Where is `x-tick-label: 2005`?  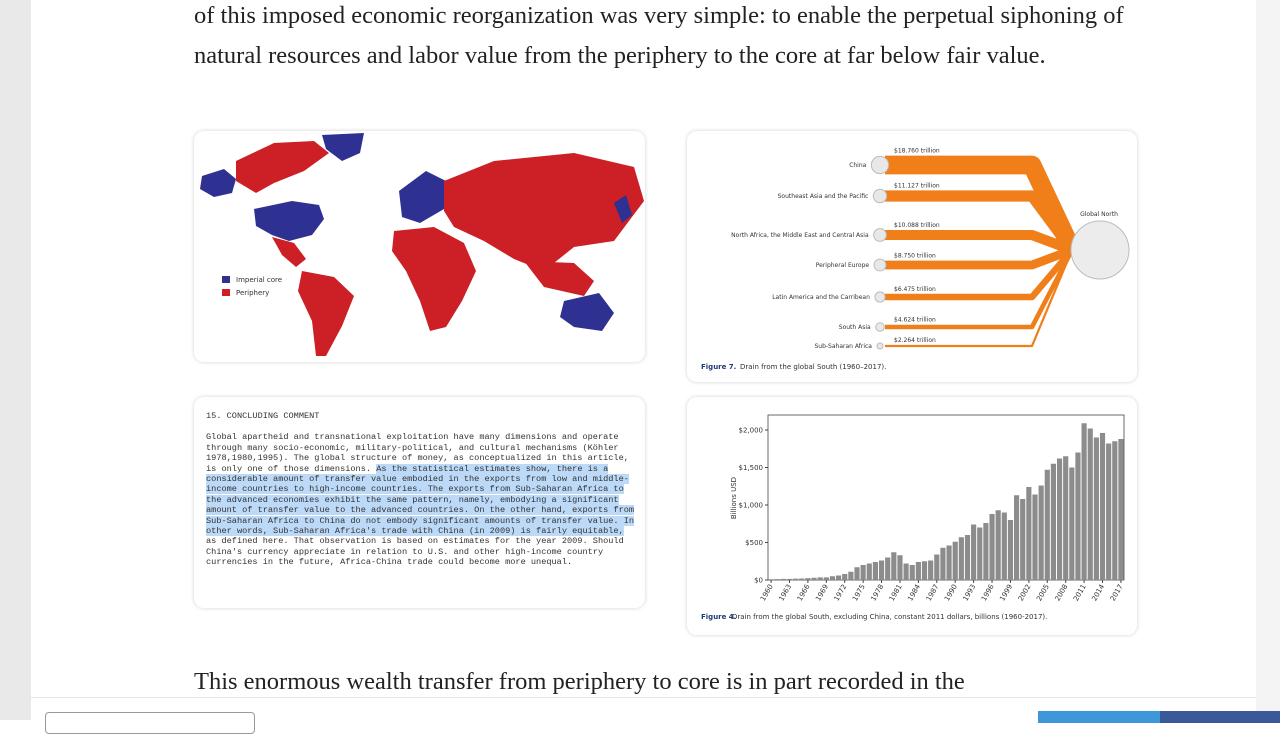
x-tick-label: 2005 is located at coordinates (1043, 592).